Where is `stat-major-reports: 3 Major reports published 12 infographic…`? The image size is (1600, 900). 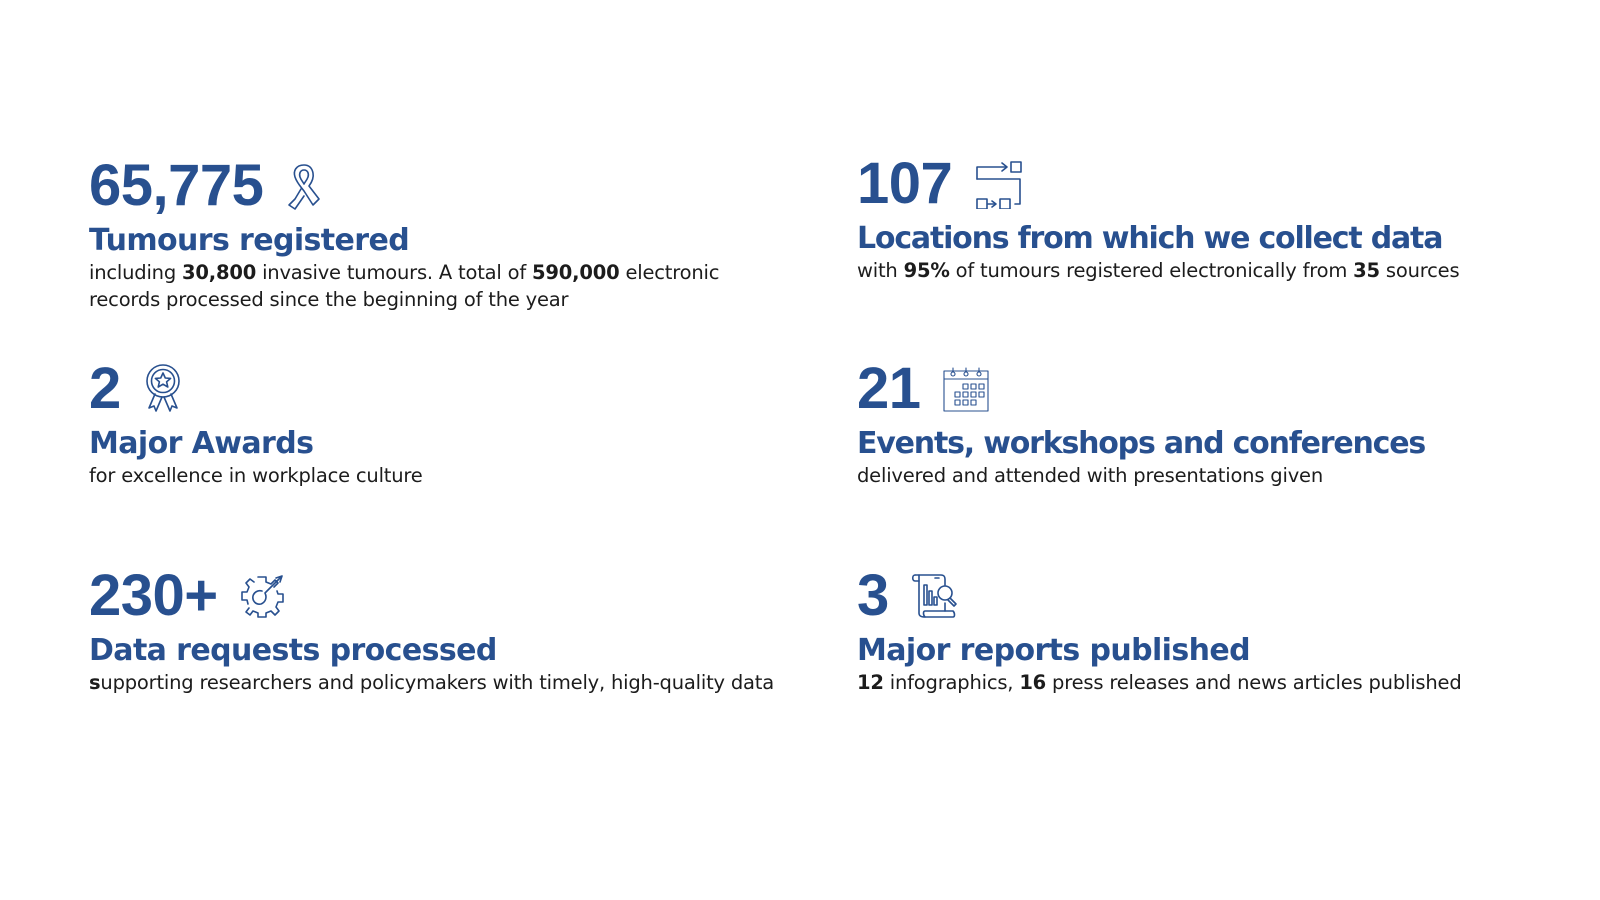
stat-major-reports: 3 Major reports published 12 infographic… is located at coordinates (1177, 630).